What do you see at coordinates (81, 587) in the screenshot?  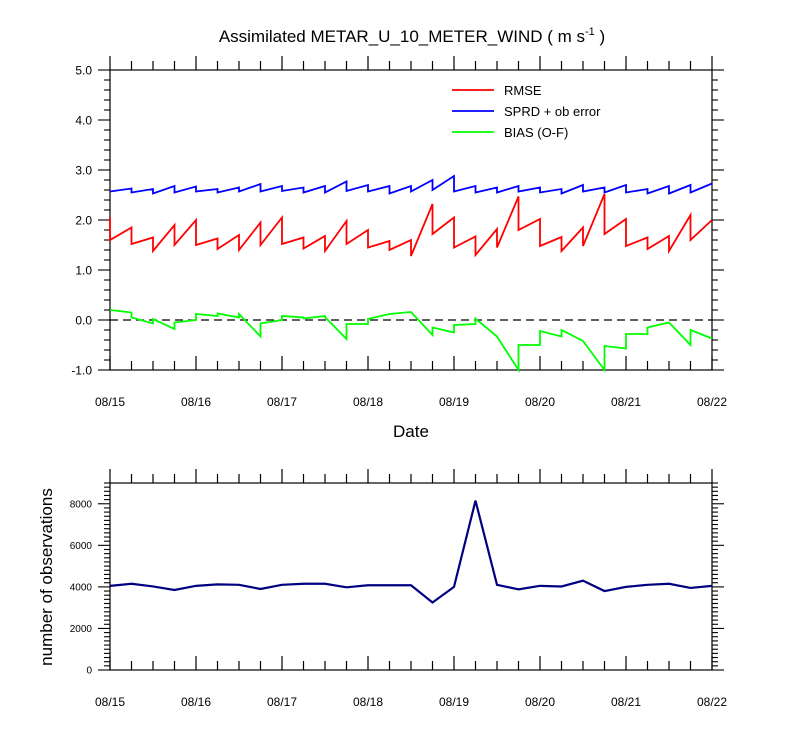 I see `y-tick-label: 4000` at bounding box center [81, 587].